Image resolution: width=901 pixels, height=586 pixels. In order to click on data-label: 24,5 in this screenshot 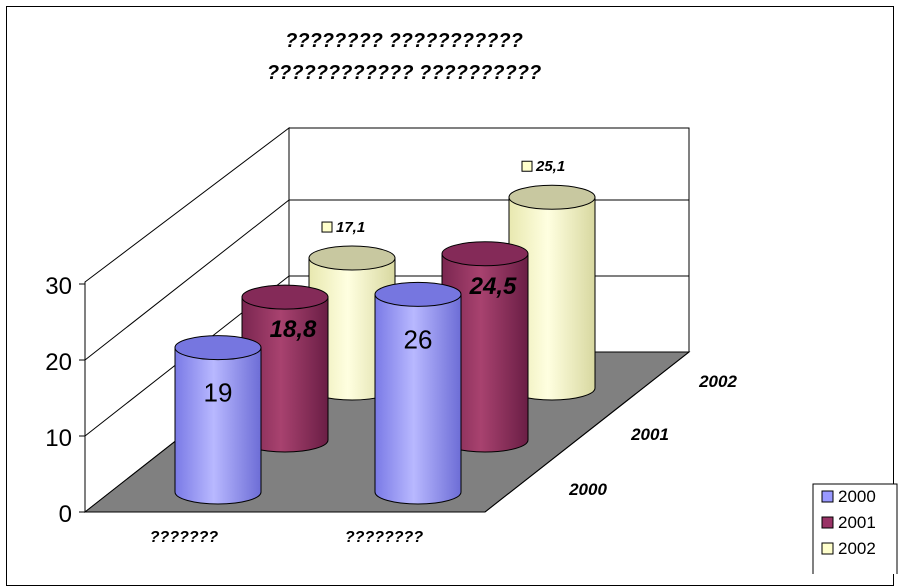, I will do `click(493, 286)`.